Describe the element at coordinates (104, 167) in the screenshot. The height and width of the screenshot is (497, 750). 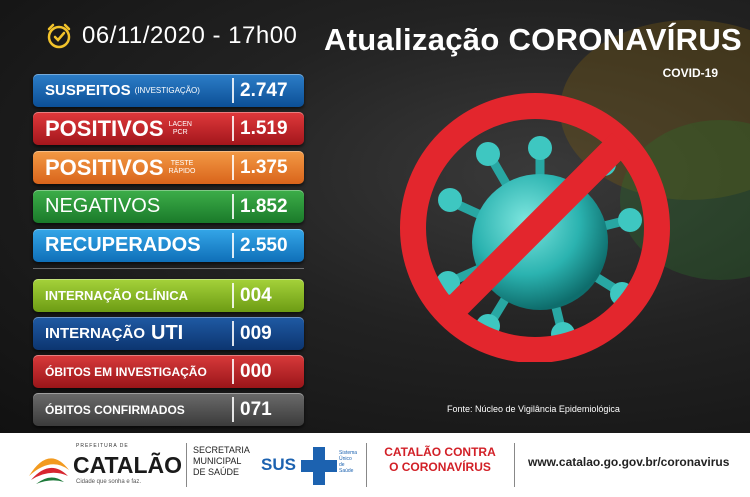
I see `positivos-teste-label: POSITIVOS` at that location.